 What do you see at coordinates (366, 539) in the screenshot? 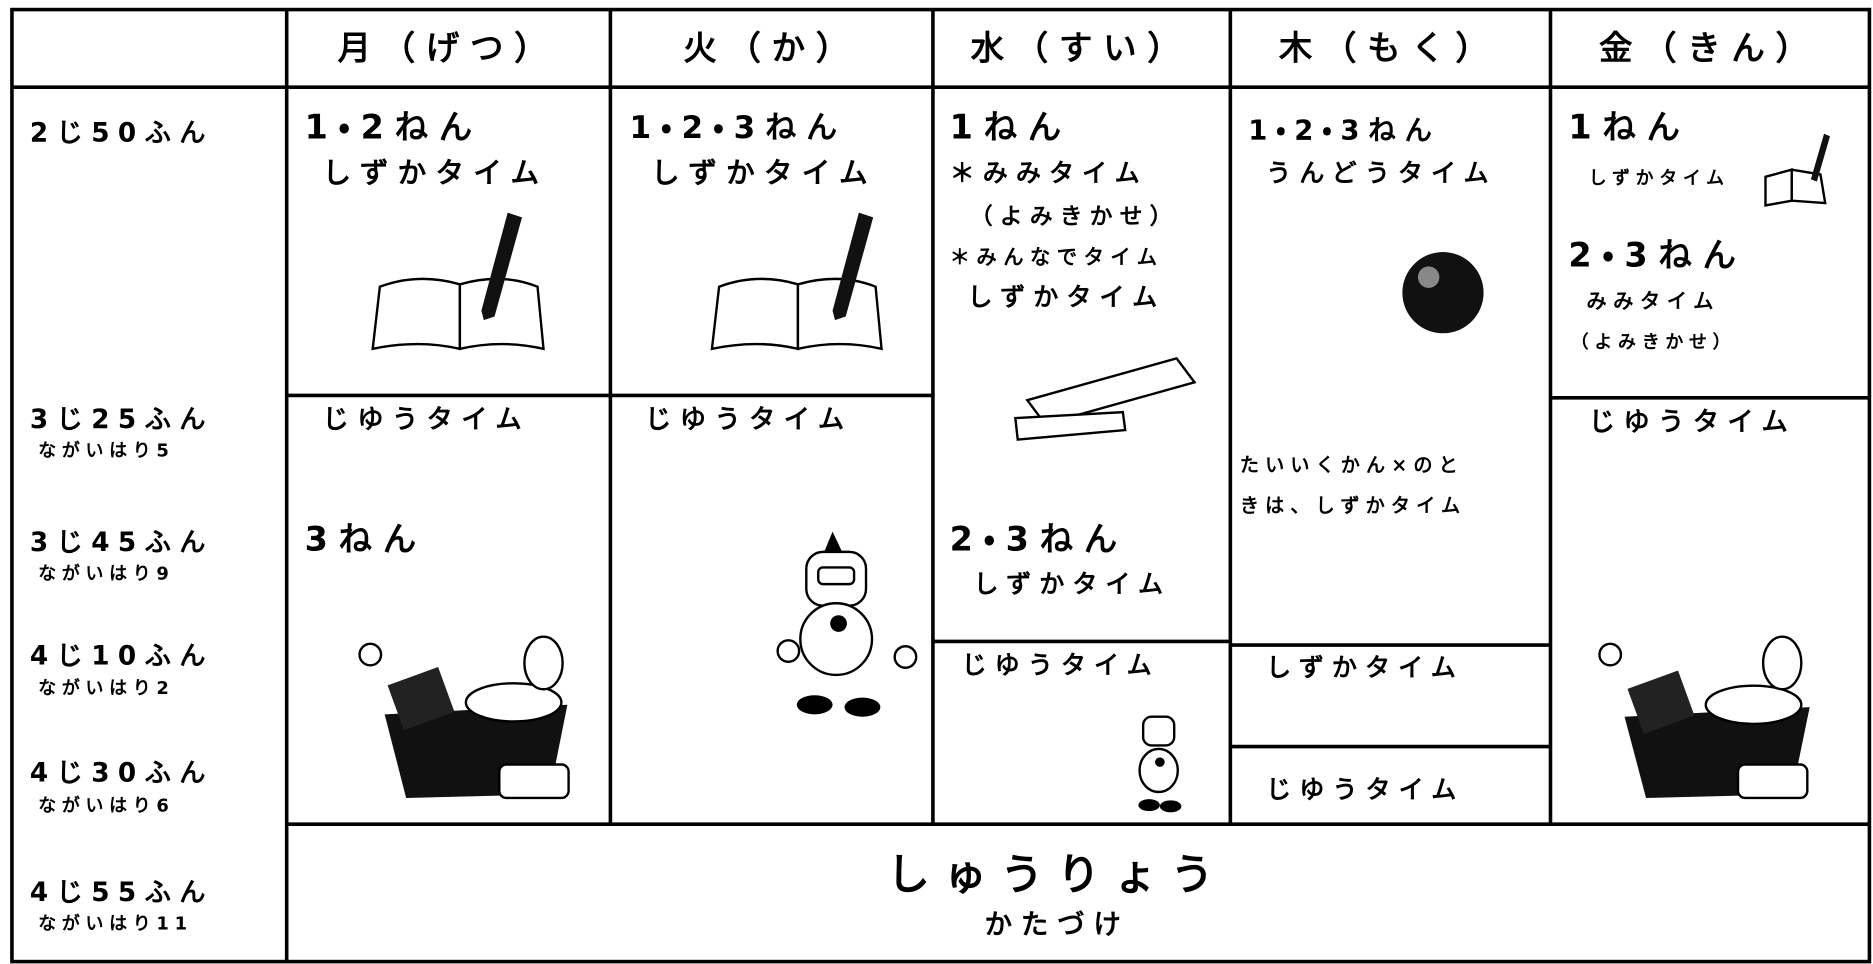
I see `grade: 3ねん` at bounding box center [366, 539].